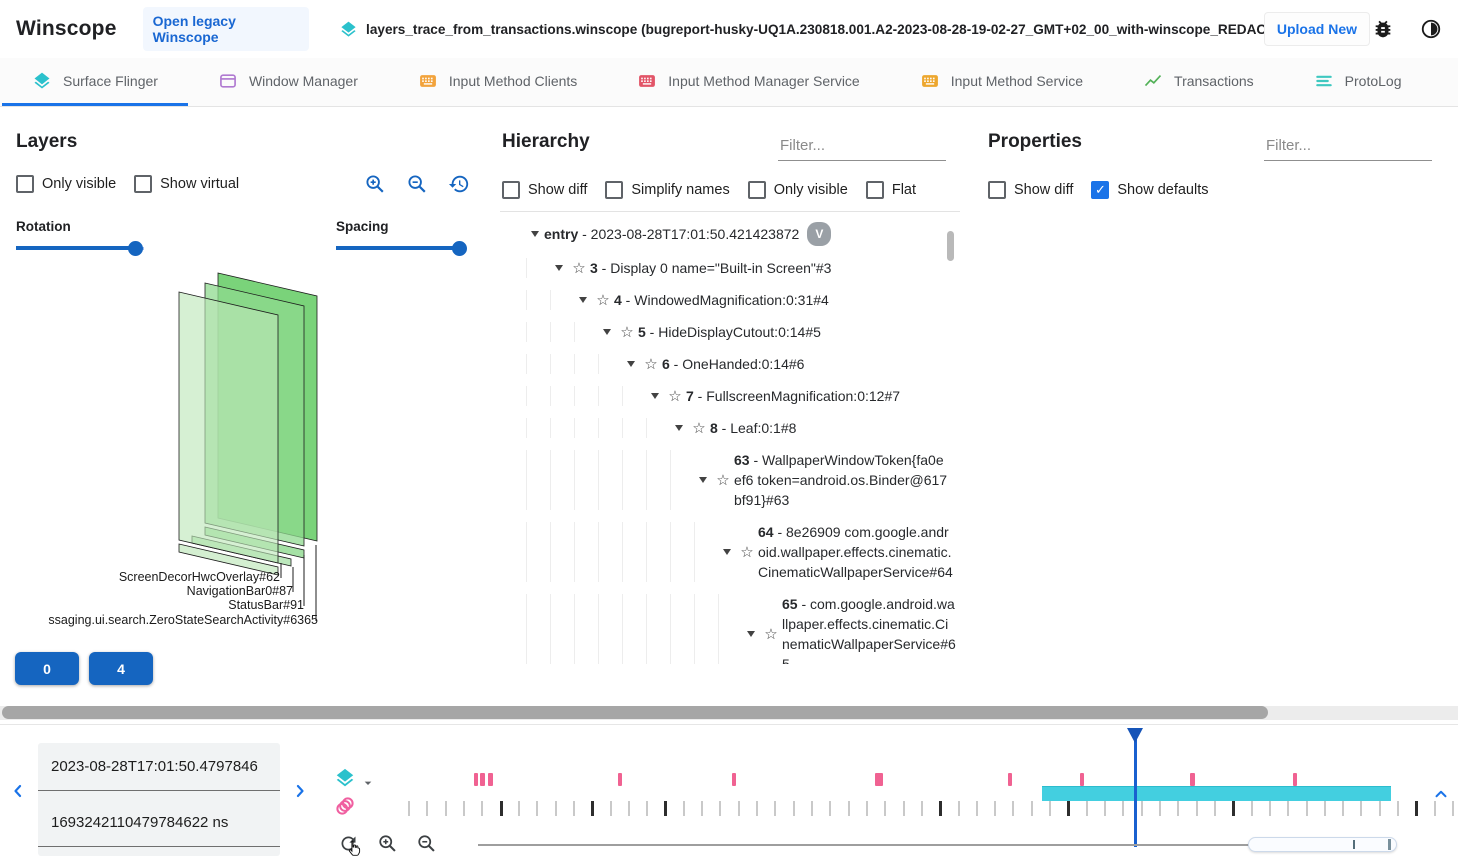 The width and height of the screenshot is (1458, 860). What do you see at coordinates (121, 668) in the screenshot?
I see `display-4-button: 4` at bounding box center [121, 668].